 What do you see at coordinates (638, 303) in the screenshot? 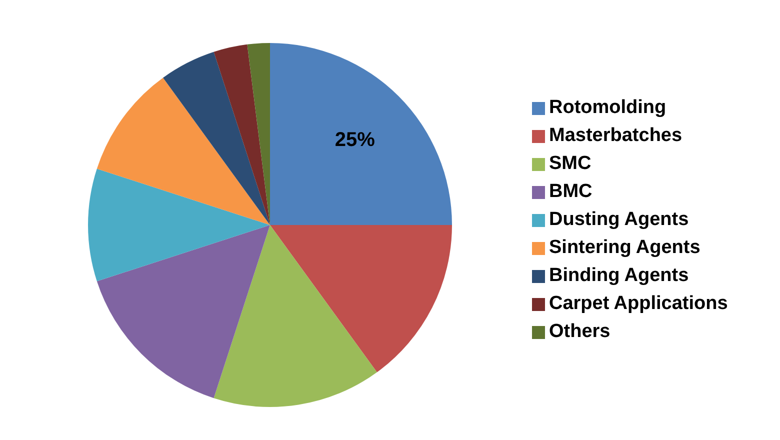
I see `legend-label: Carpet Applications` at bounding box center [638, 303].